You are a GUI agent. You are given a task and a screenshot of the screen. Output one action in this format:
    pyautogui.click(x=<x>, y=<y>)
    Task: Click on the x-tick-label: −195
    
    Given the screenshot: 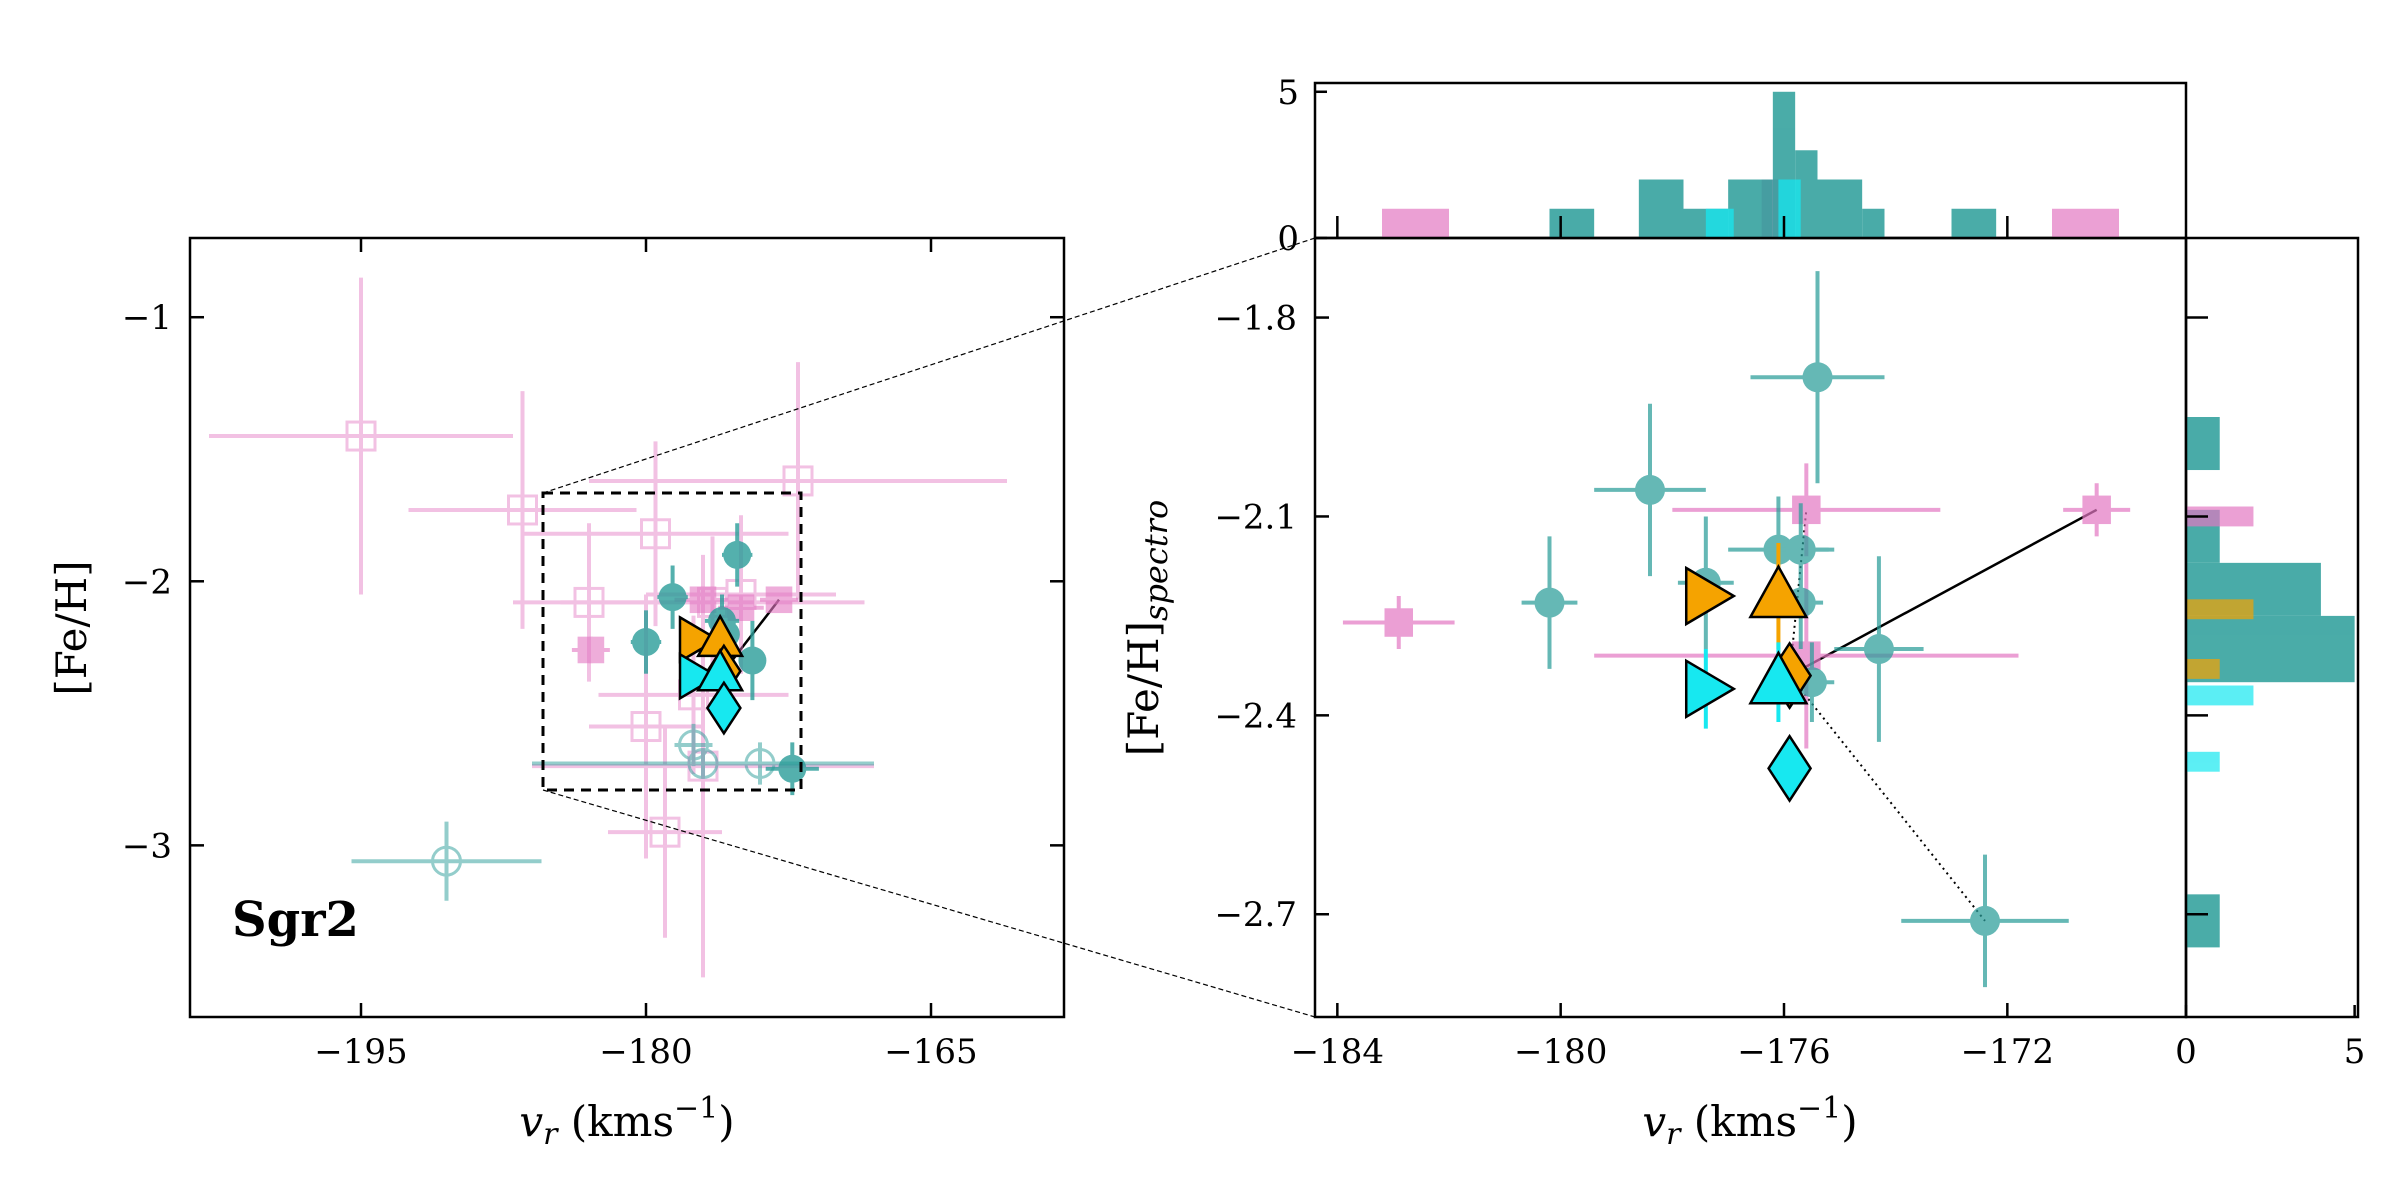 What is the action you would take?
    pyautogui.click(x=360, y=1052)
    